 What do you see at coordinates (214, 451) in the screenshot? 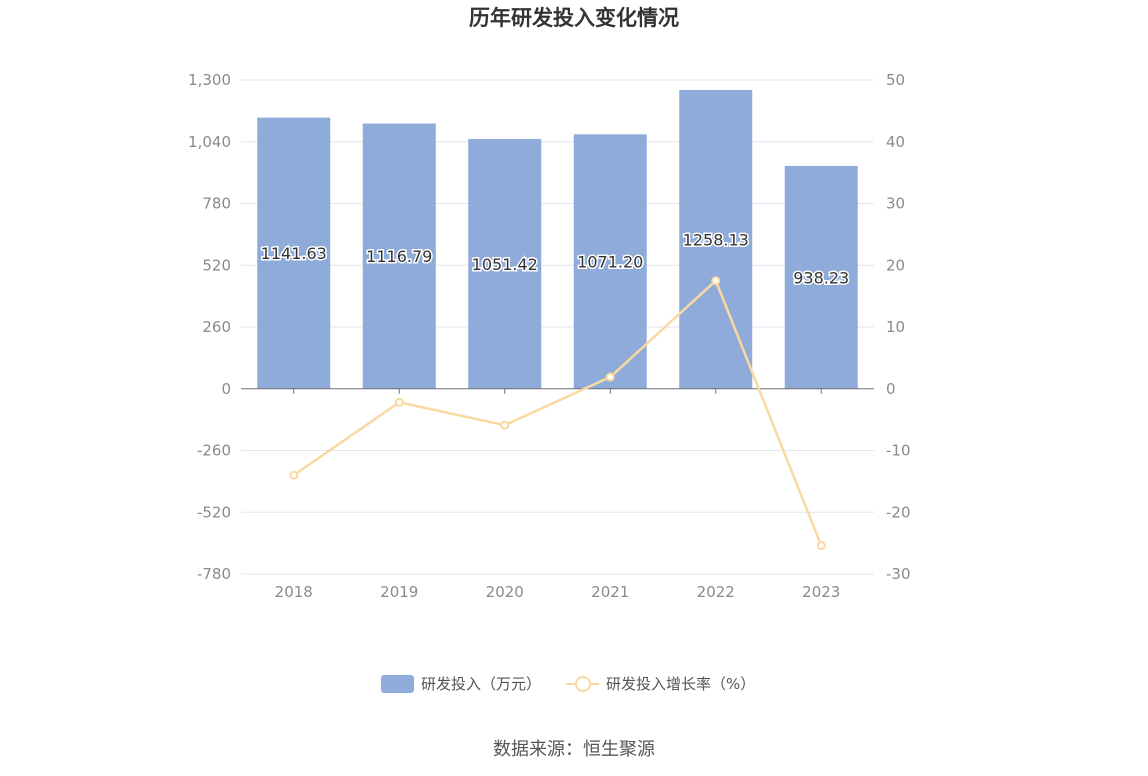
I see `left-tick-label: -260` at bounding box center [214, 451].